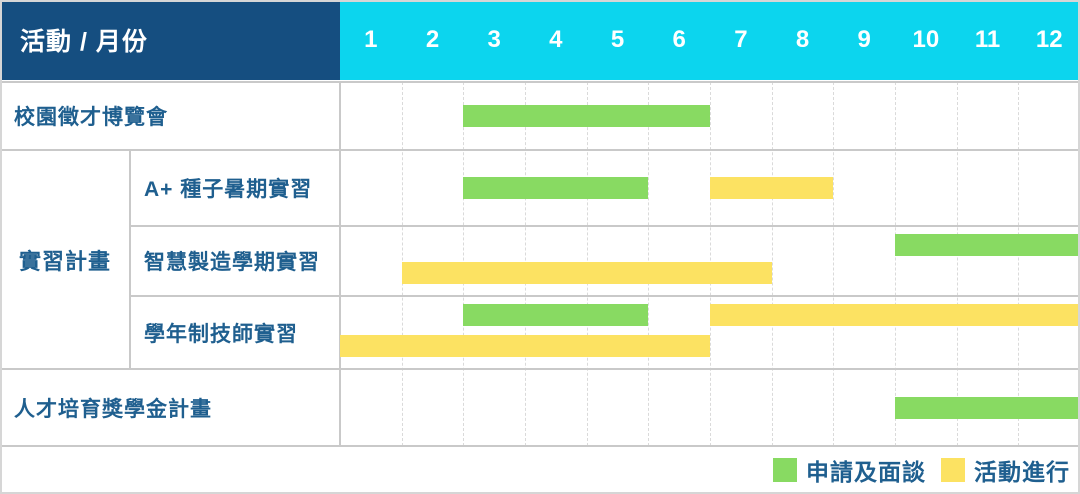  What do you see at coordinates (1022, 472) in the screenshot?
I see `legend-label: 活動進行` at bounding box center [1022, 472].